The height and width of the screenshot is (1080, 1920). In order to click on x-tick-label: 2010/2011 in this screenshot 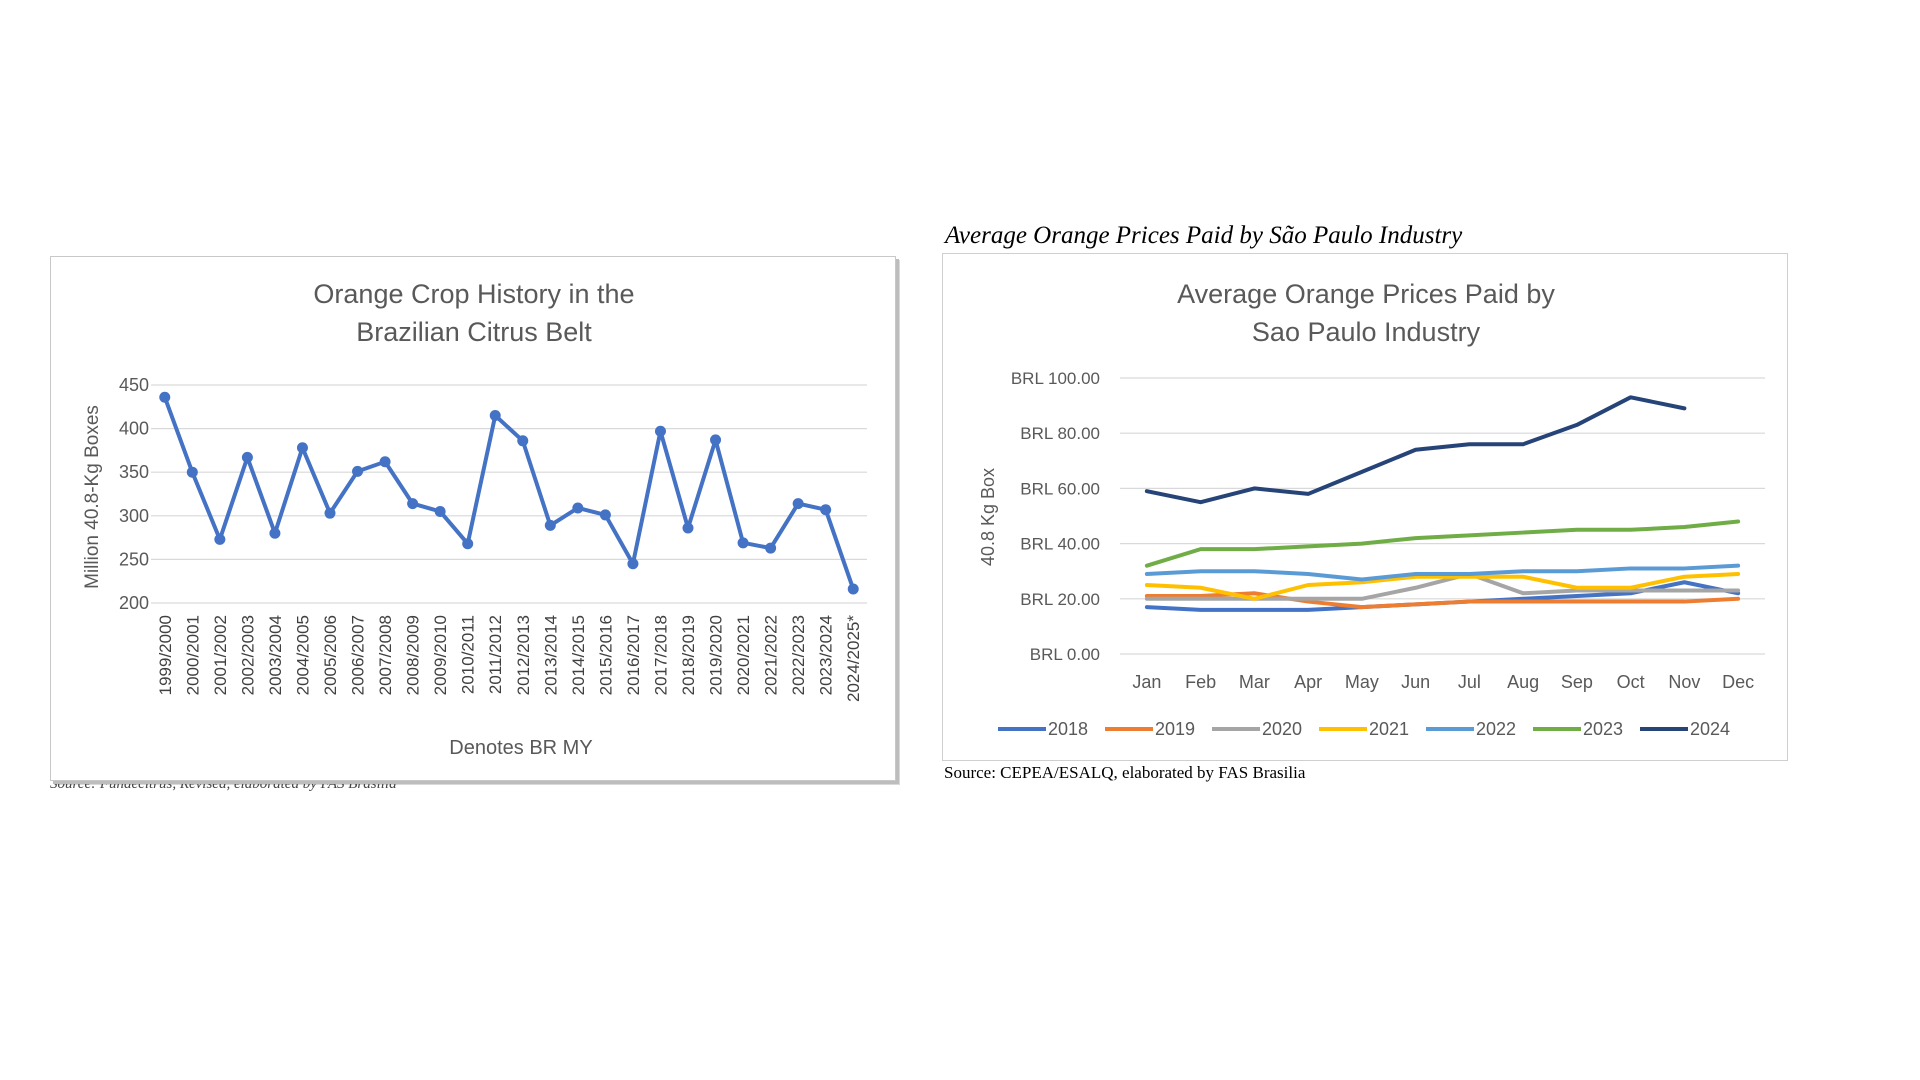, I will do `click(468, 654)`.